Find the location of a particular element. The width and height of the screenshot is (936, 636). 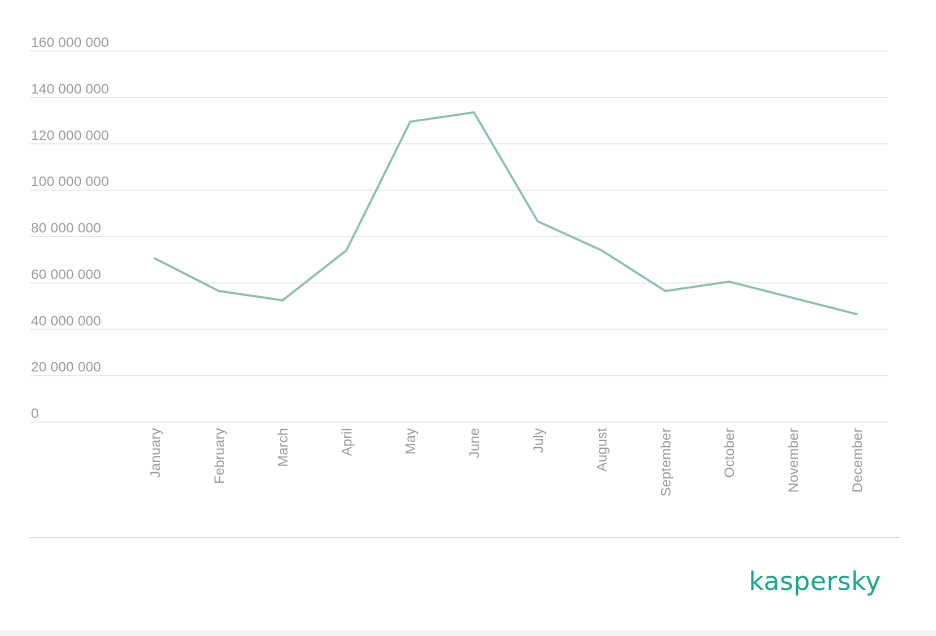

y-tick-label: 20 000 000 is located at coordinates (66, 367).